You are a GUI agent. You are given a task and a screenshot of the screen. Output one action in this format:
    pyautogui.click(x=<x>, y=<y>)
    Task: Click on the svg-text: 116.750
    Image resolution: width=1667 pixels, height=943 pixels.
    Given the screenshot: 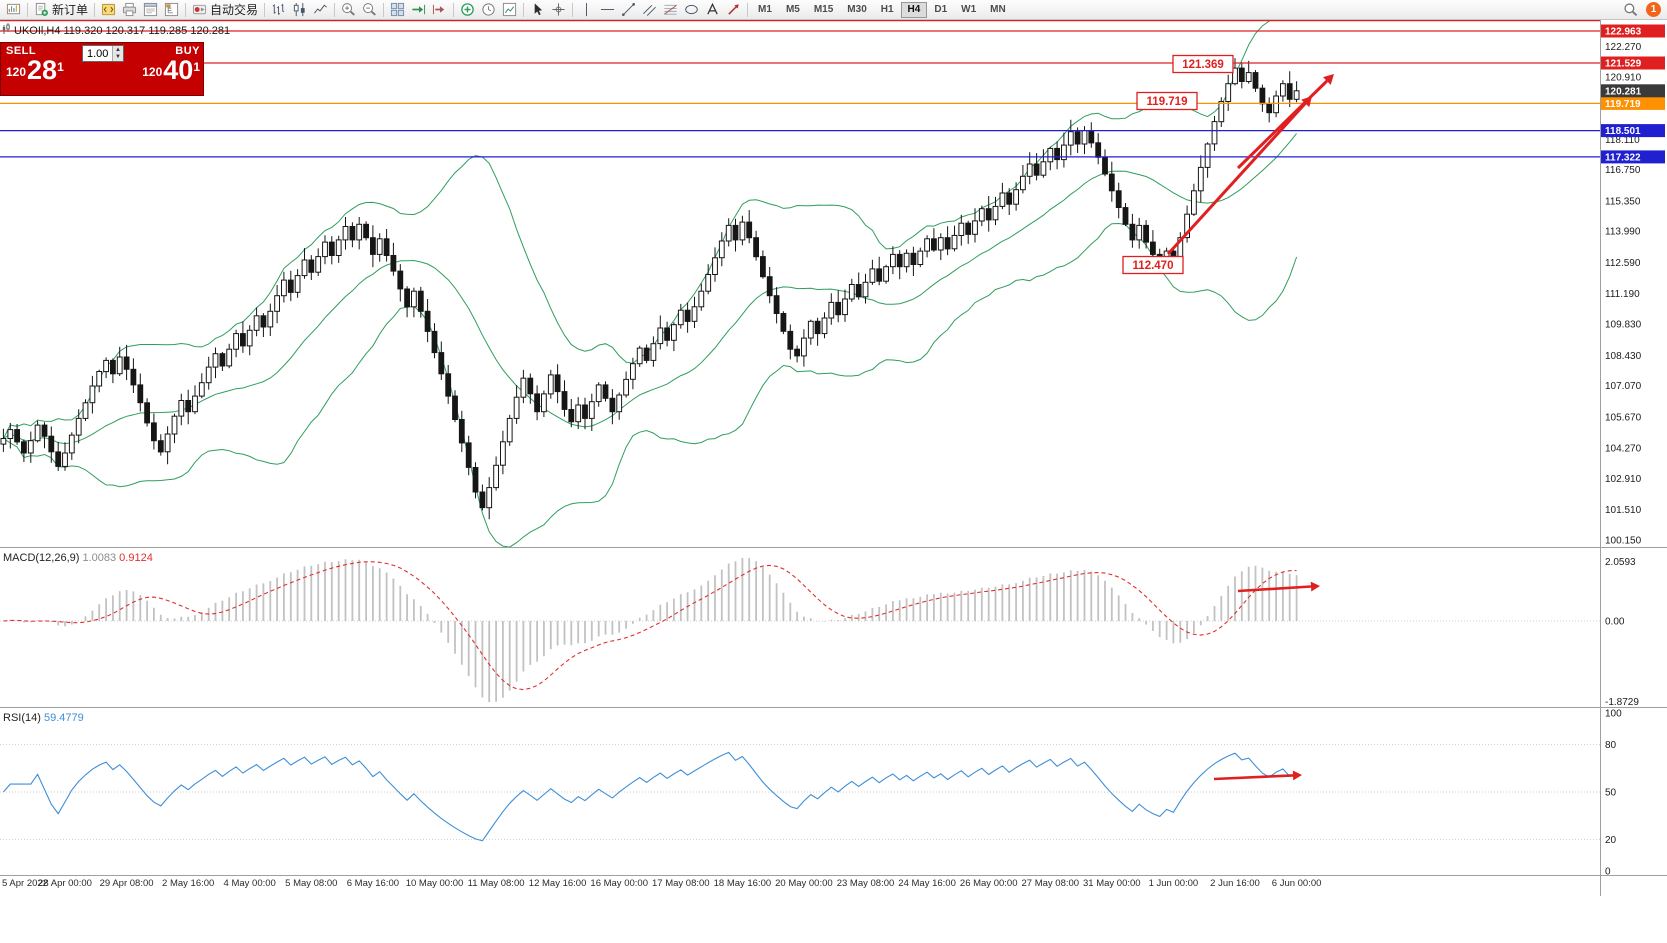 What is the action you would take?
    pyautogui.click(x=1623, y=170)
    